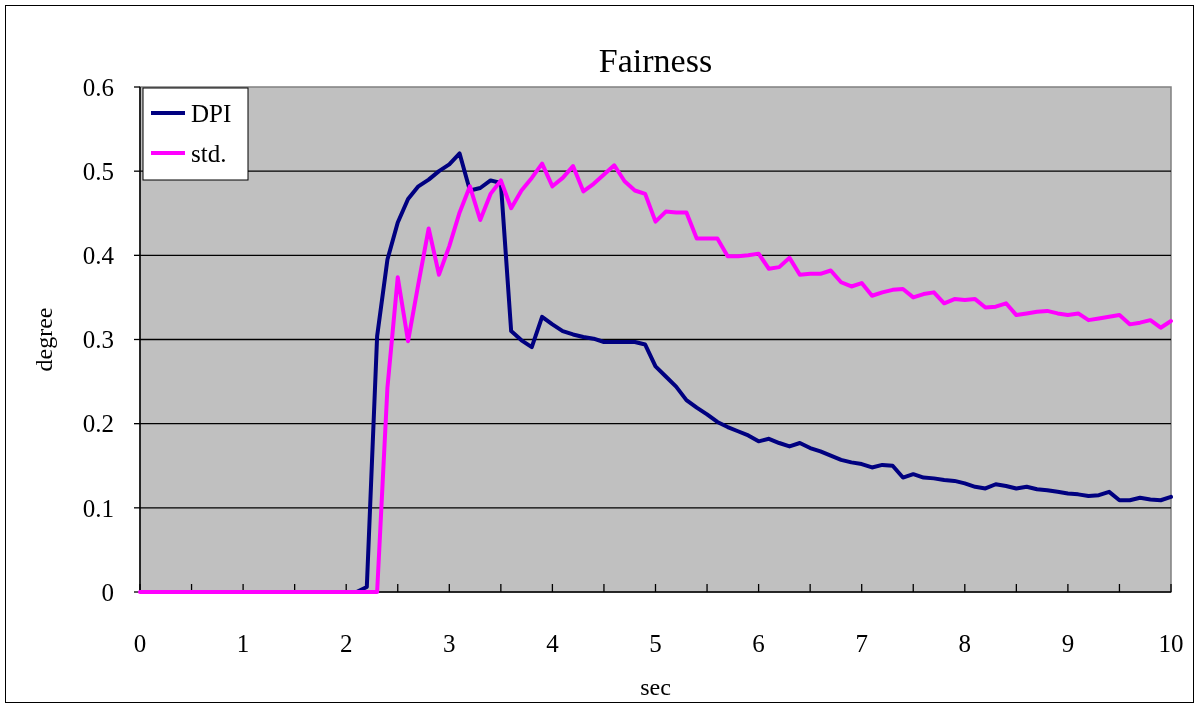 The image size is (1200, 709). What do you see at coordinates (98, 508) in the screenshot?
I see `y-tick-label: 0.1` at bounding box center [98, 508].